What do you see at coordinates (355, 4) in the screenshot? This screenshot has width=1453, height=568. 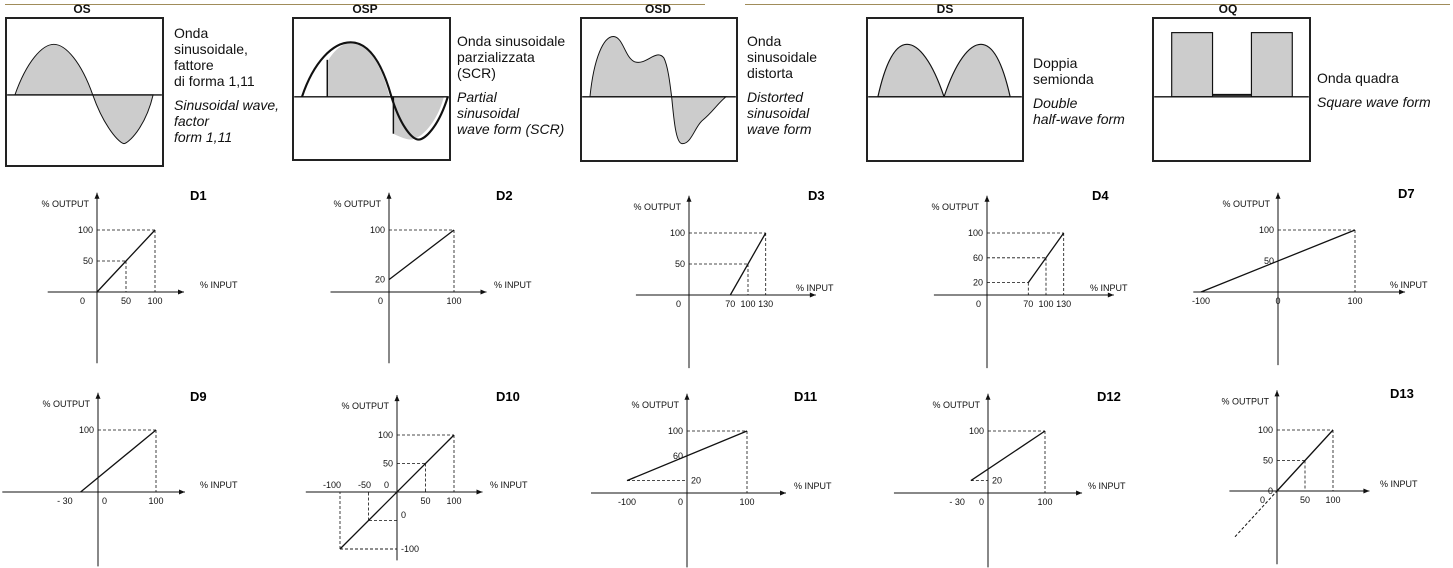 I see `header-rule-left` at bounding box center [355, 4].